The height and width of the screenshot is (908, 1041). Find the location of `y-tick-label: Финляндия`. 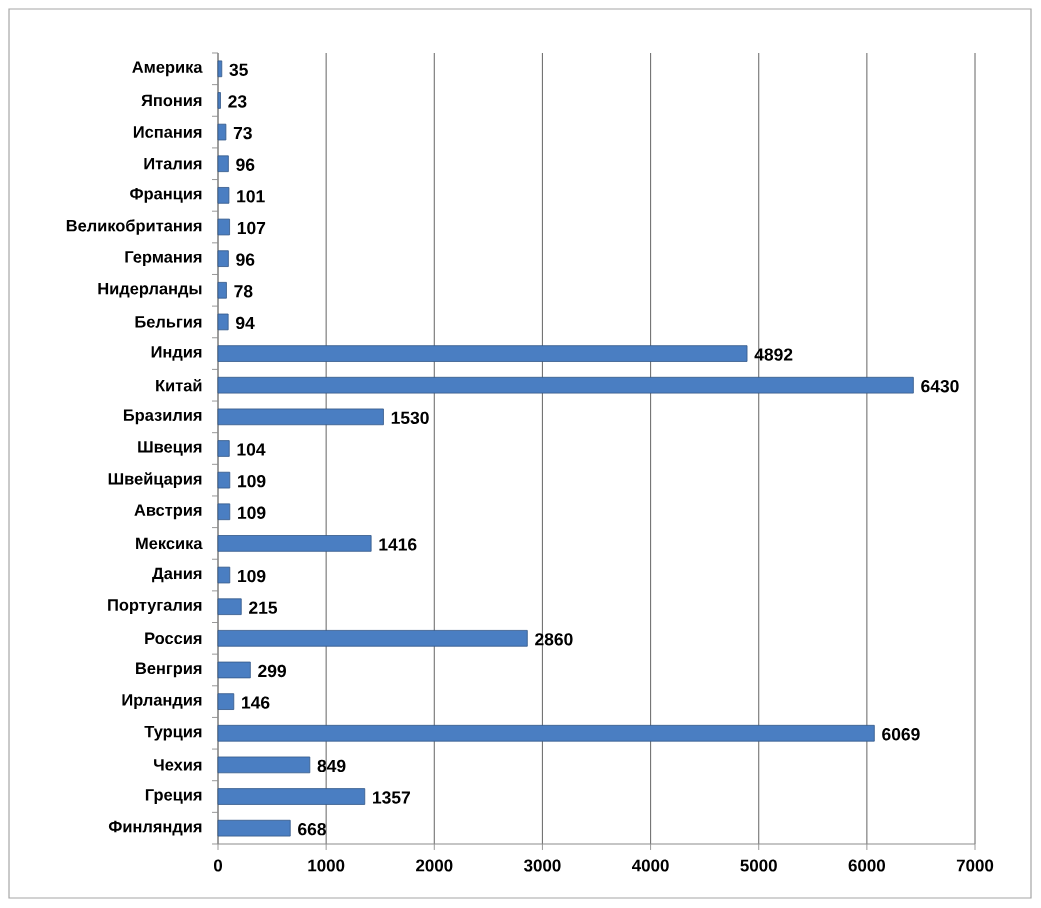

y-tick-label: Финляндия is located at coordinates (155, 828).